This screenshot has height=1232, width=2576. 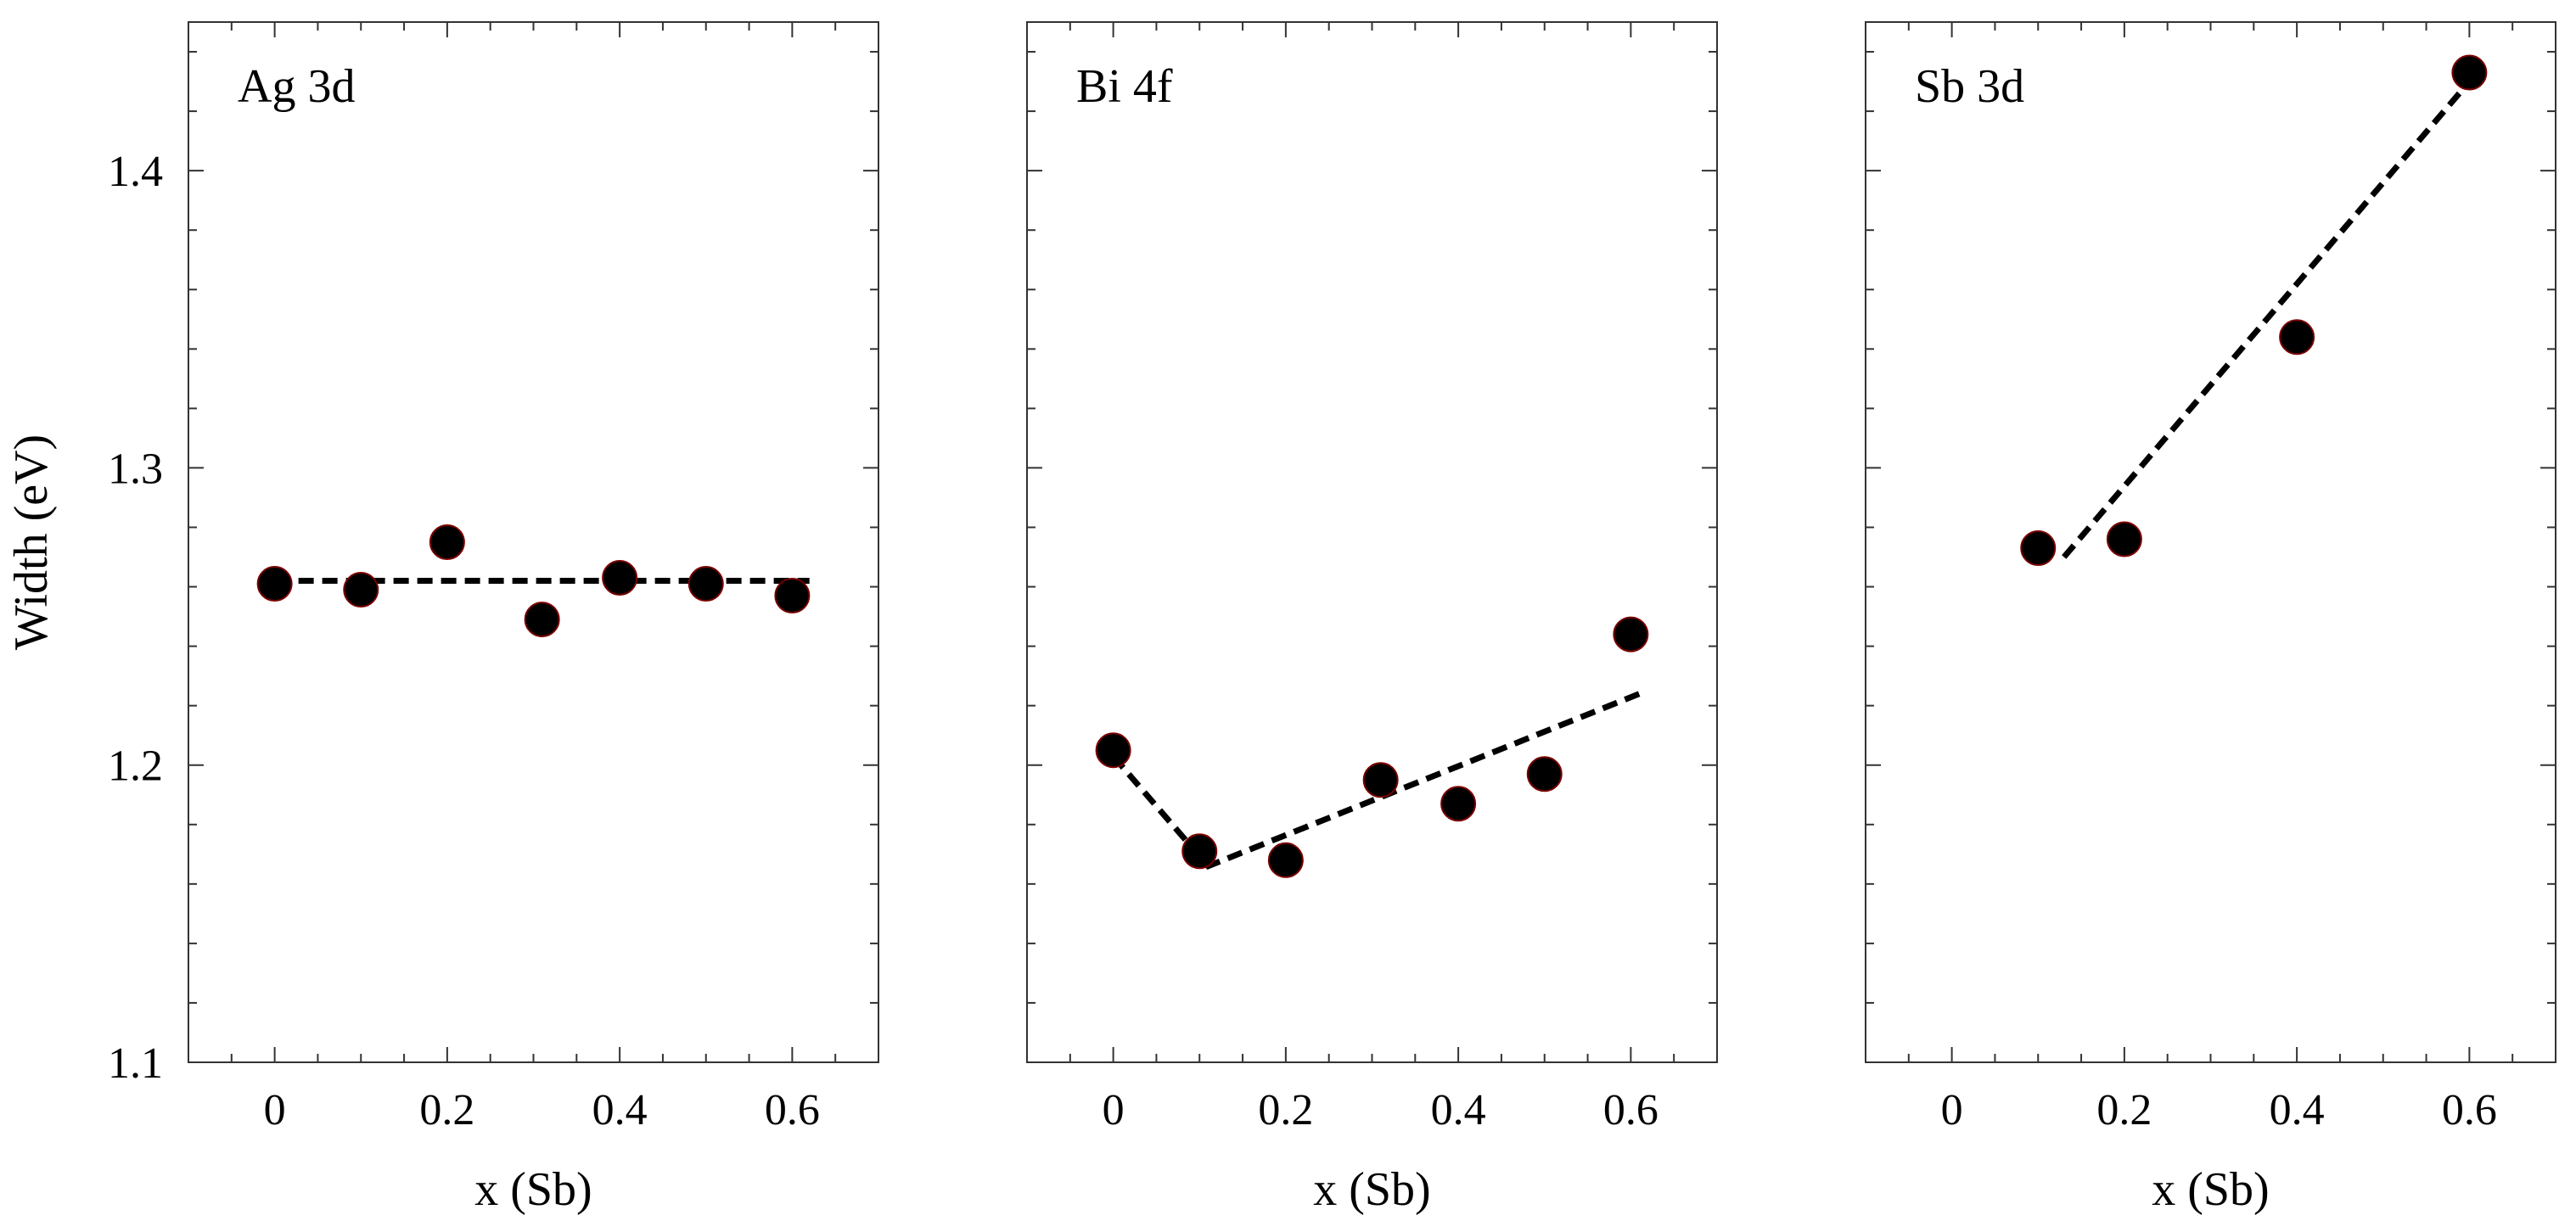 I want to click on panel-title: Sb 3d, so click(x=1969, y=86).